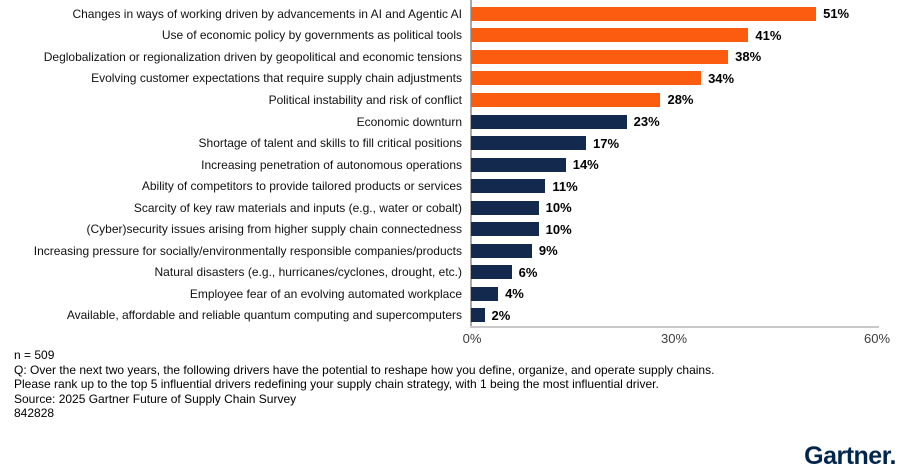 This screenshot has width=905, height=476. Describe the element at coordinates (565, 186) in the screenshot. I see `value-label: 11%` at that location.